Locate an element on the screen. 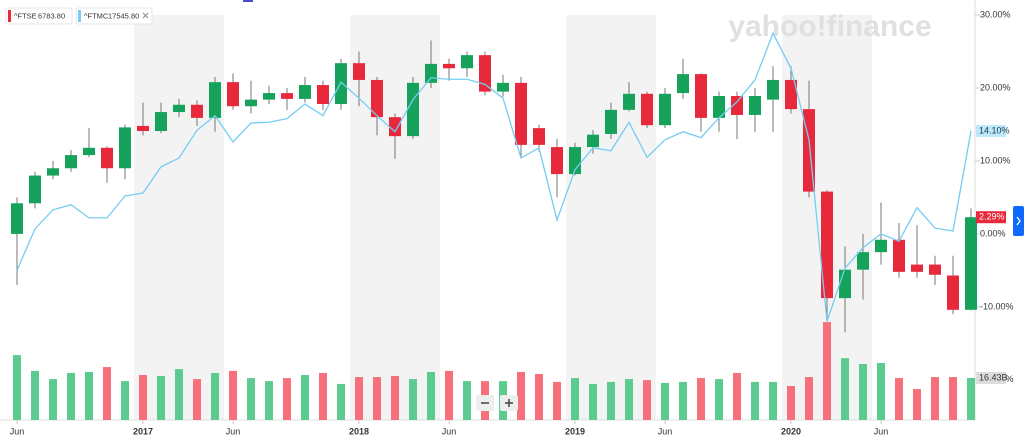 The image size is (1024, 444). x-tick-label: 2017 is located at coordinates (143, 431).